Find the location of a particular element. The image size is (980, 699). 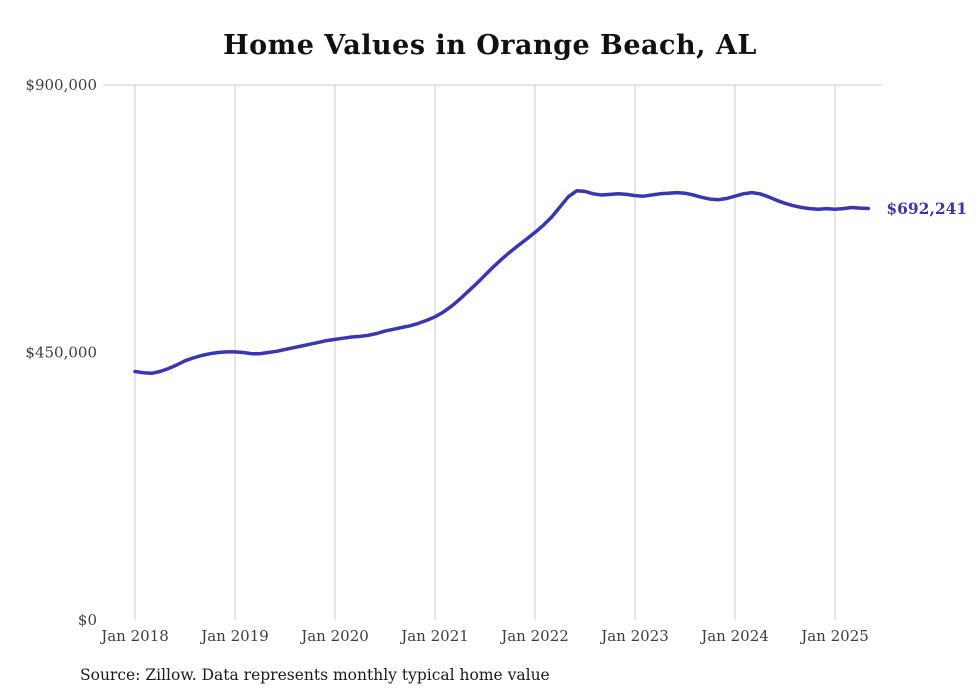

y-axis-tick-label: $450,000 is located at coordinates (61, 353).